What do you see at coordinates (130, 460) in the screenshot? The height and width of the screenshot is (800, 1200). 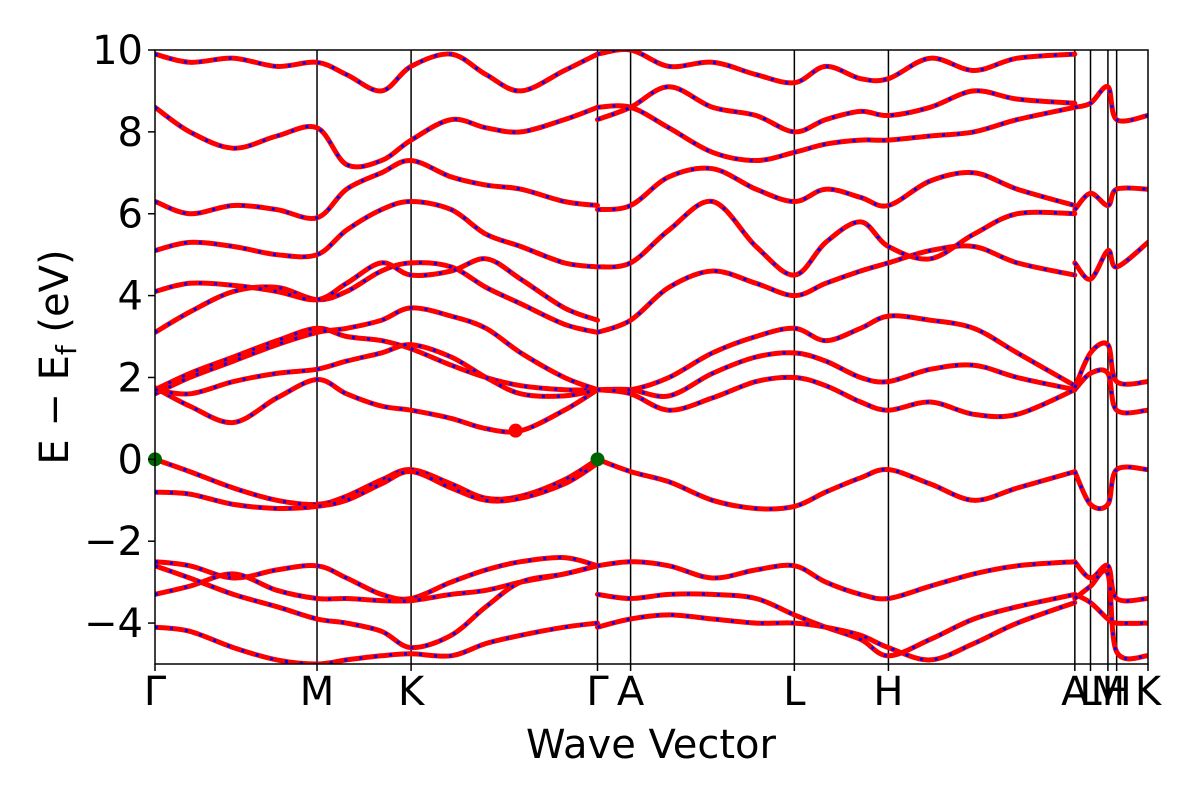 I see `y-tick-label: 0` at bounding box center [130, 460].